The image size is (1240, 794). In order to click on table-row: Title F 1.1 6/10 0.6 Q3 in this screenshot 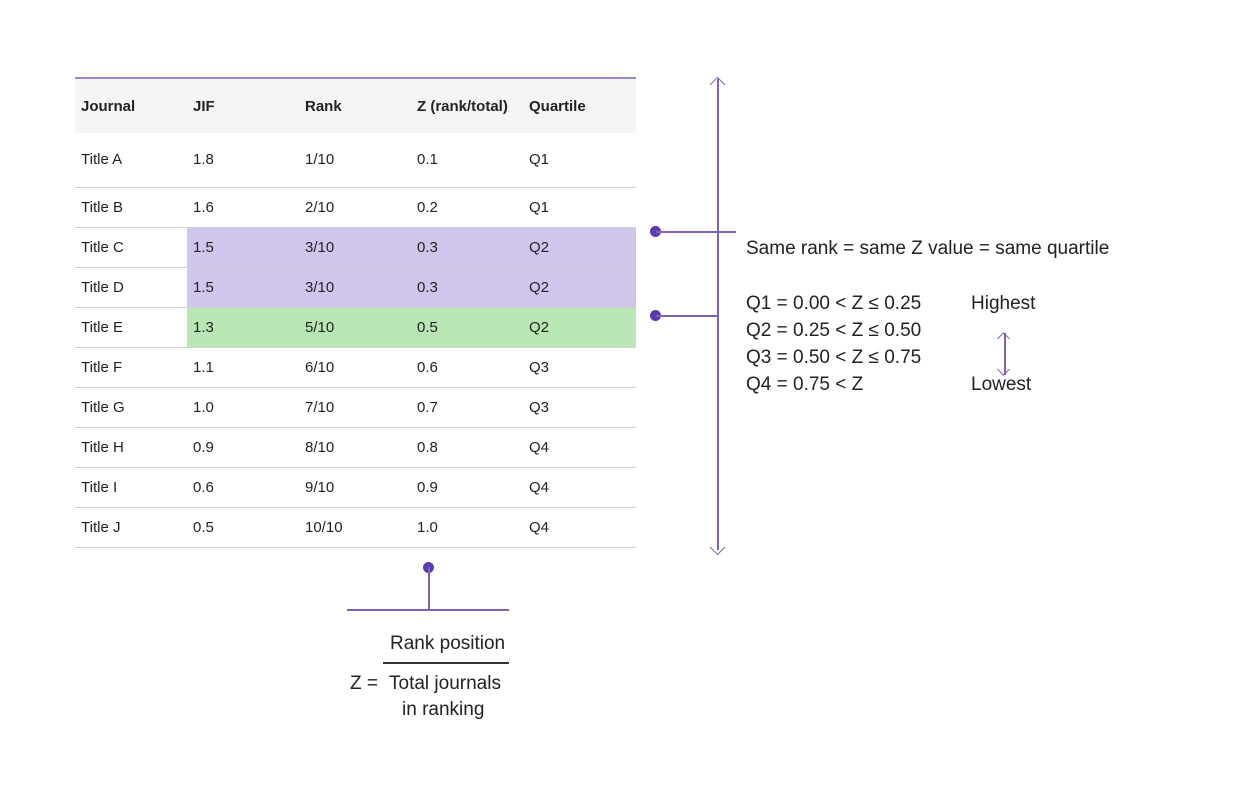, I will do `click(355, 367)`.